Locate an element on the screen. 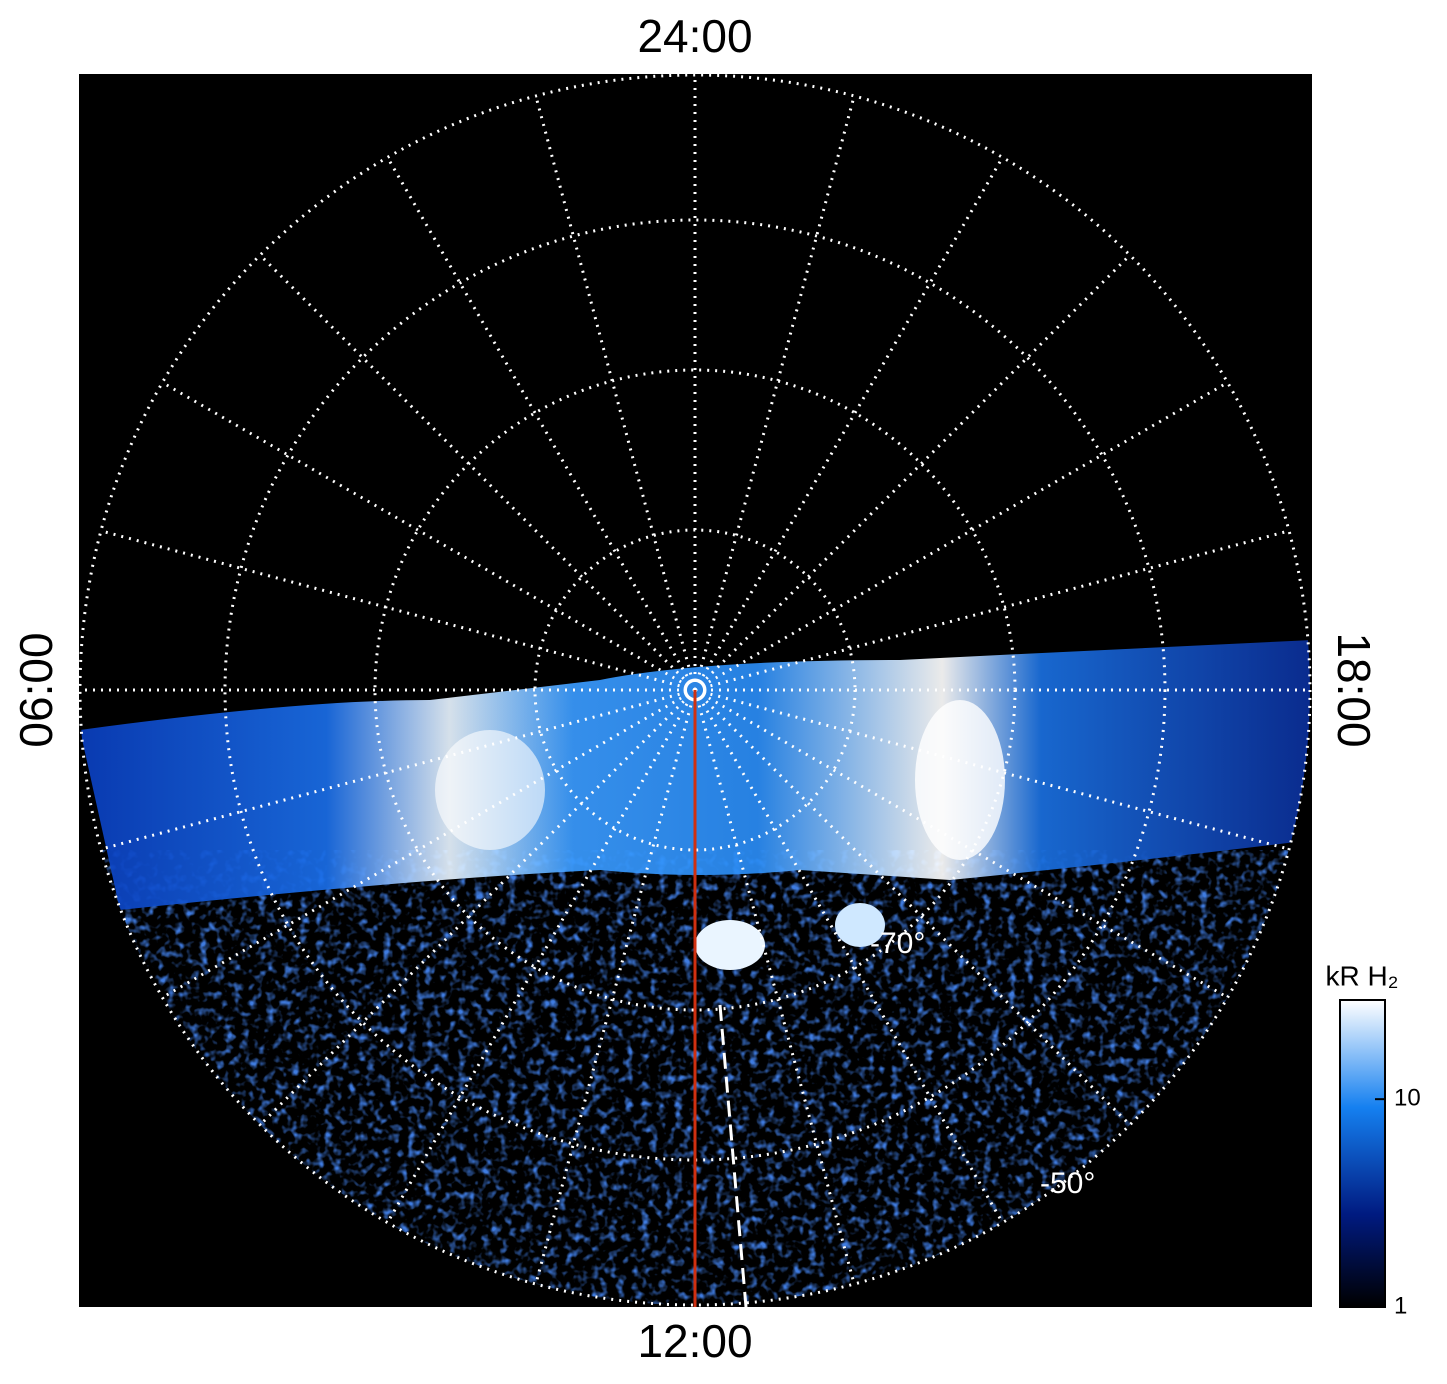 This screenshot has height=1384, width=1447. time-label: 24:00 is located at coordinates (694, 36).